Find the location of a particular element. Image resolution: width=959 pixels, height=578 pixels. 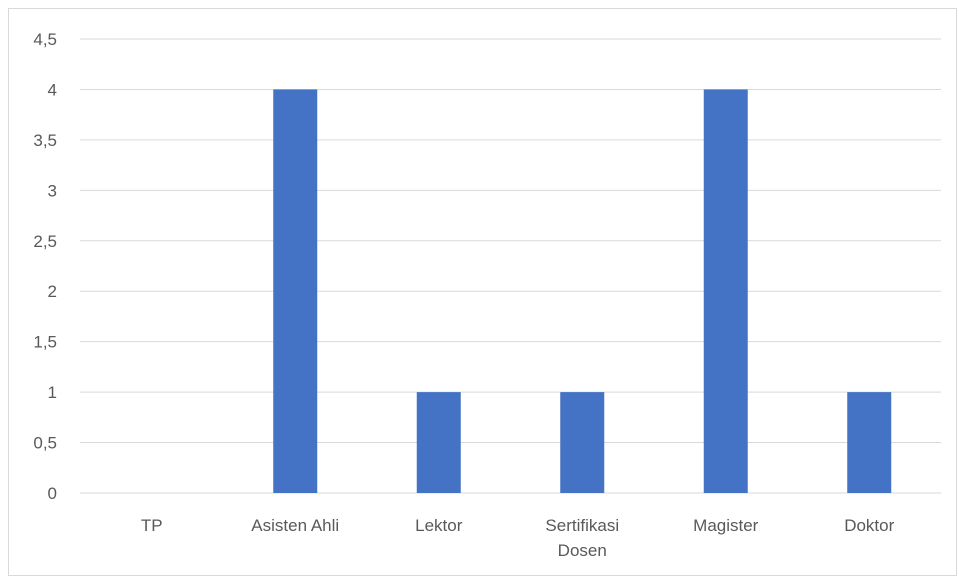

x-category-label-line: Sertifikasi is located at coordinates (582, 525).